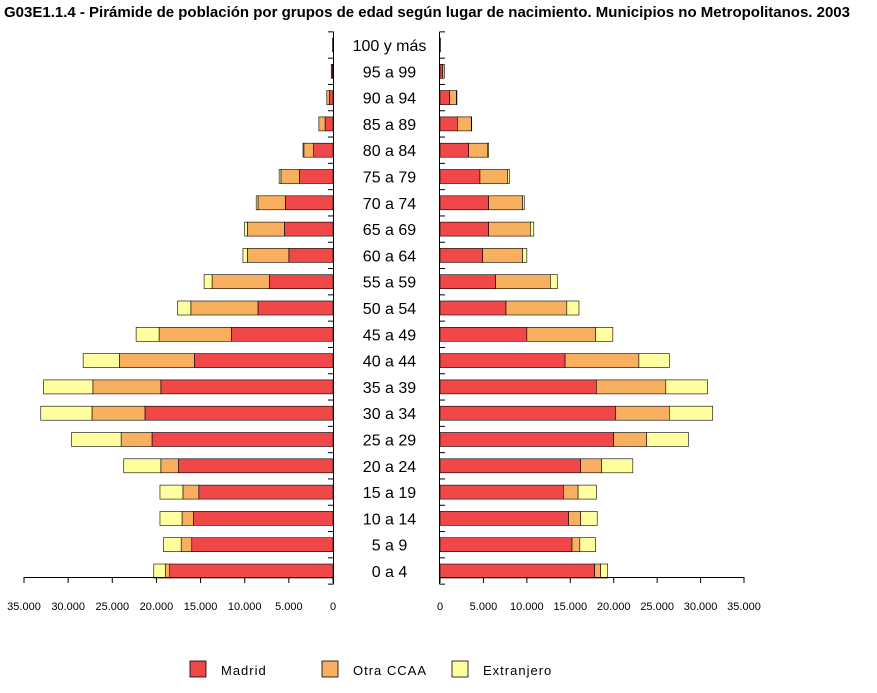  Describe the element at coordinates (389, 493) in the screenshot. I see `age-group-label: 15 a 19` at that location.